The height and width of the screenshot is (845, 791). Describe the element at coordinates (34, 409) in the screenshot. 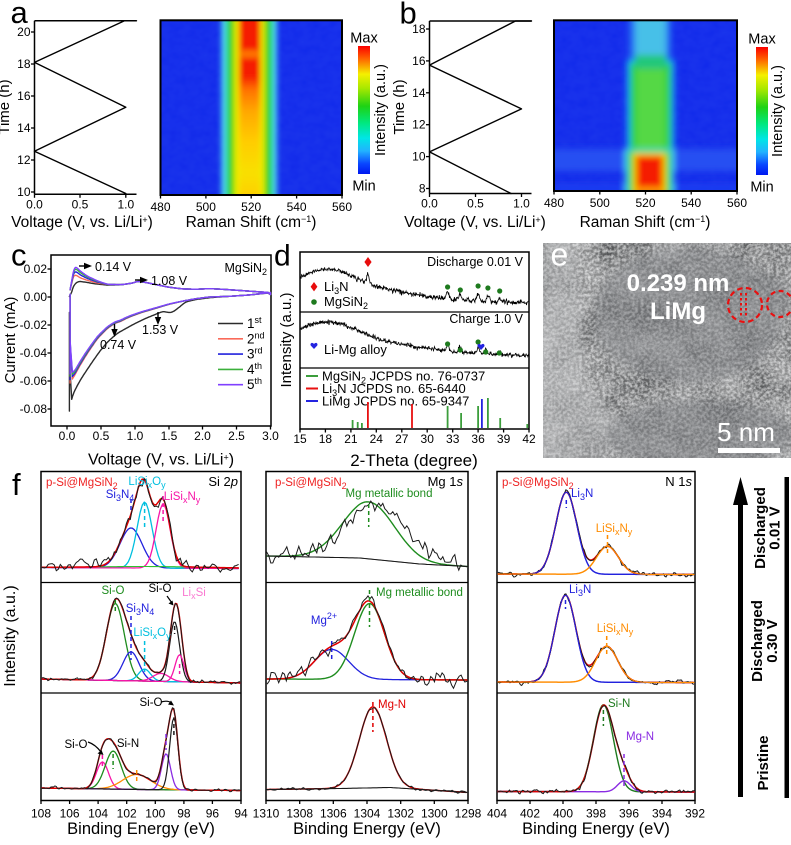

I see `svg-text: -0.08` at that location.